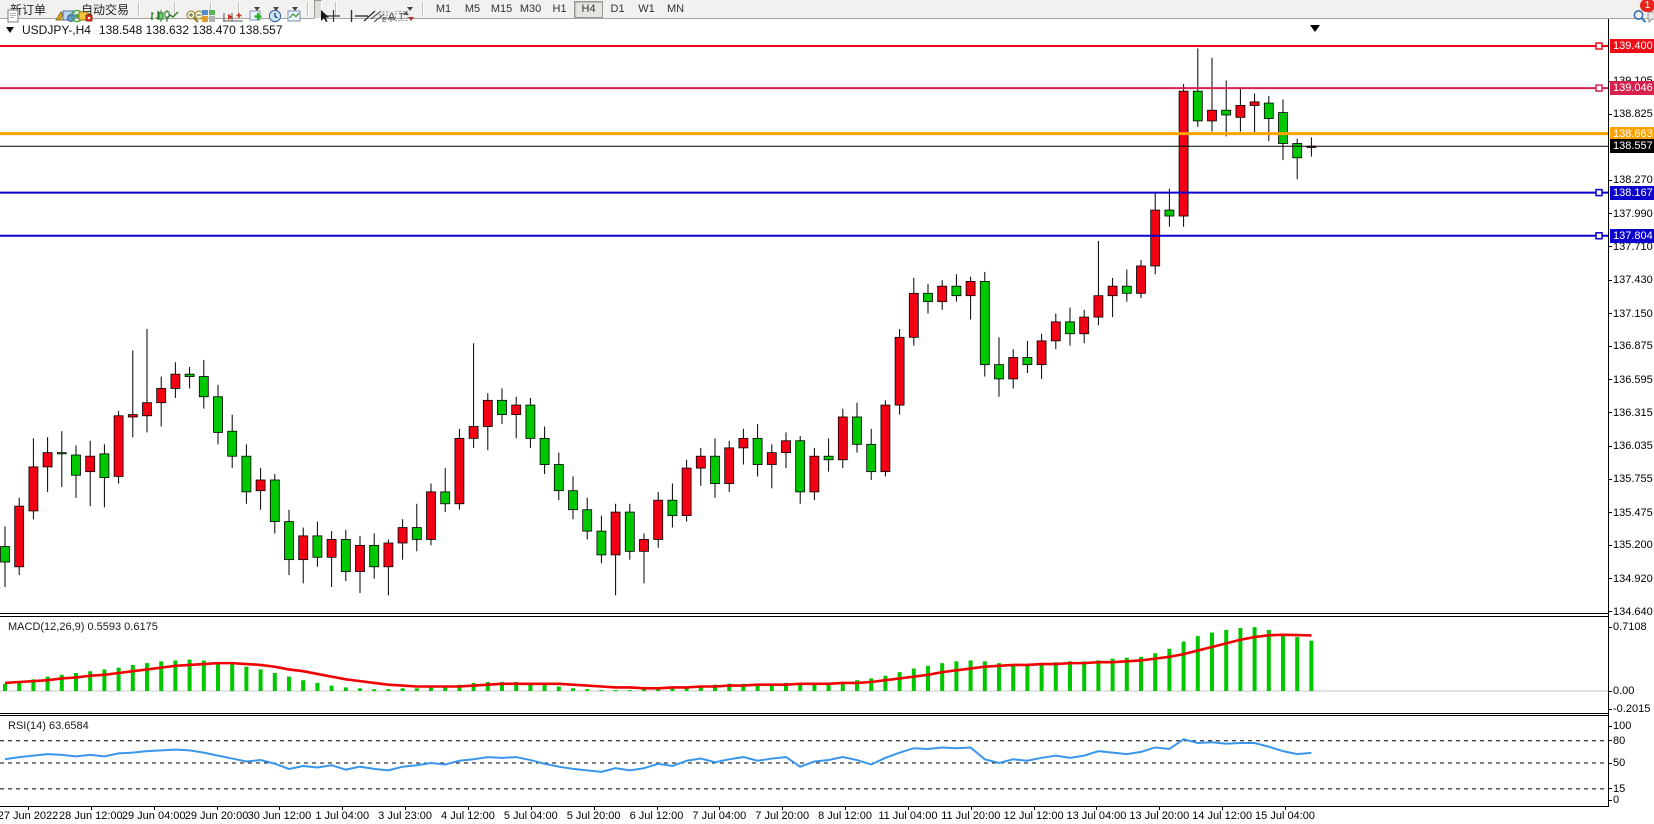  I want to click on chat-button: 1, so click(1647, 12).